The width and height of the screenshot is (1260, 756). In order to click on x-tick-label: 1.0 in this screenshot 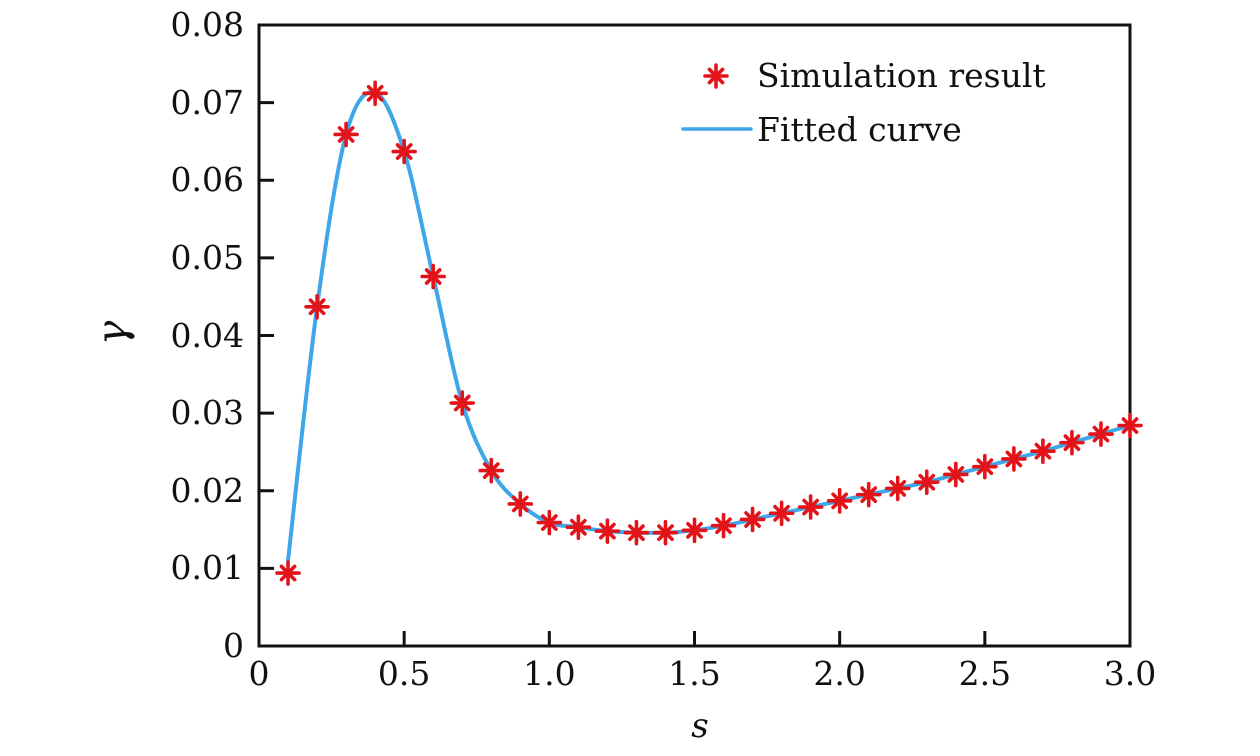, I will do `click(549, 673)`.